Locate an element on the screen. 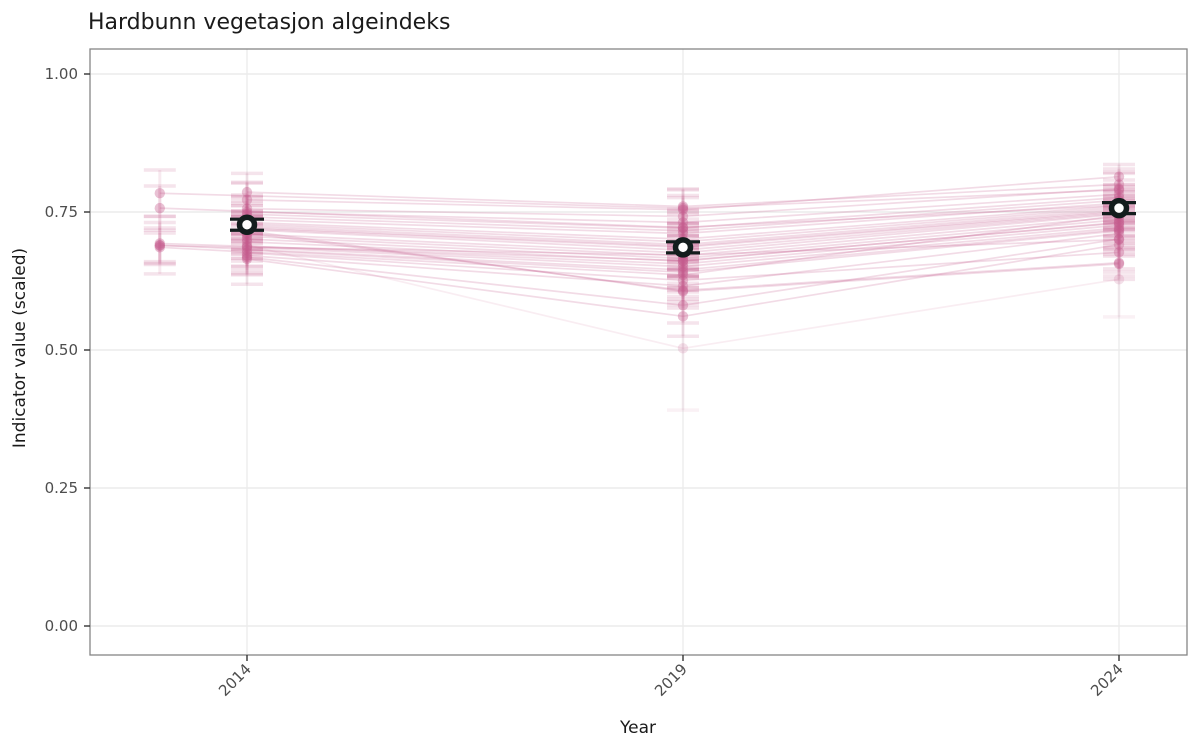 The height and width of the screenshot is (754, 1200). x-tick-label: 2024 is located at coordinates (1107, 680).